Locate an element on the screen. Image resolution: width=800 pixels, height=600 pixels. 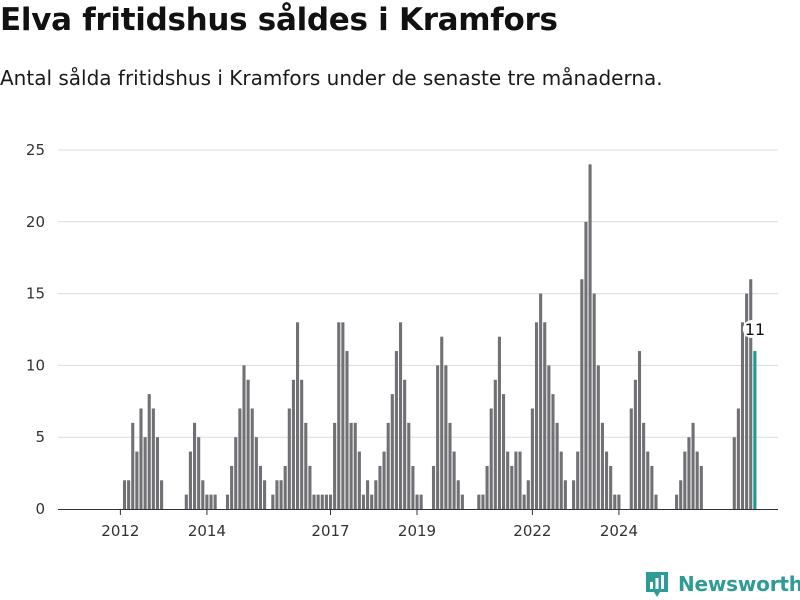
y-tick-label: 5 is located at coordinates (40, 437).